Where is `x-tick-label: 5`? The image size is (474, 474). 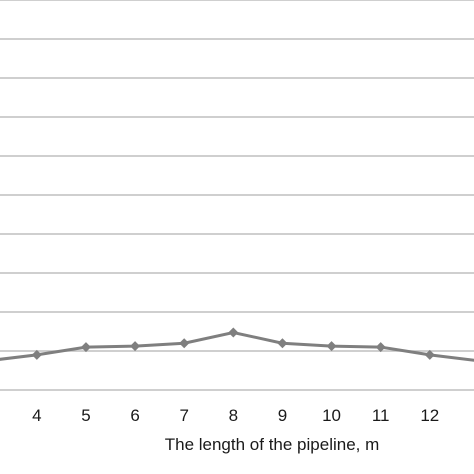 x-tick-label: 5 is located at coordinates (85, 415).